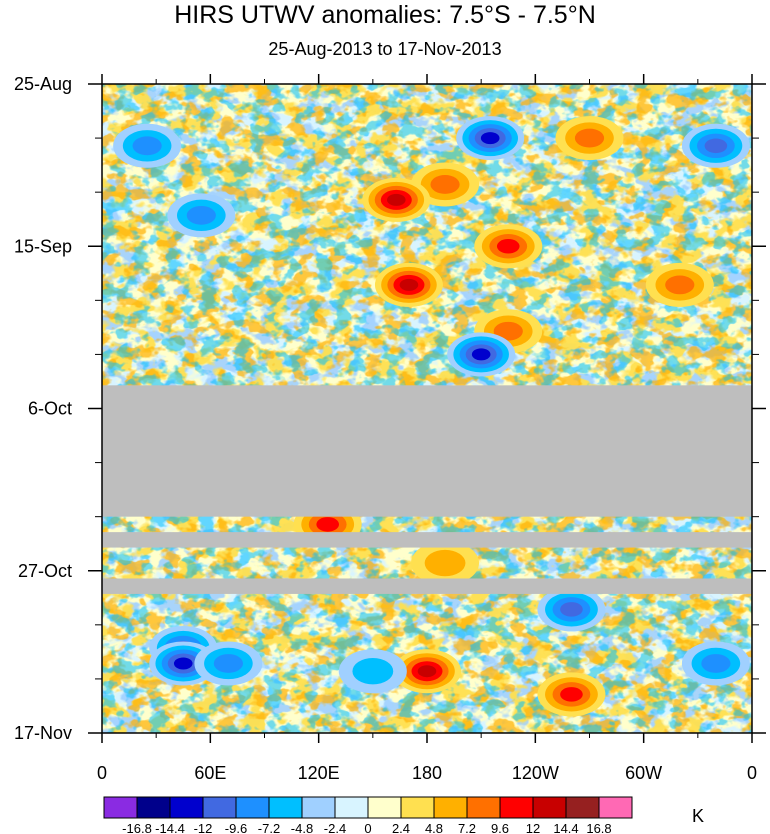  What do you see at coordinates (319, 773) in the screenshot?
I see `x-tick-label: 120E` at bounding box center [319, 773].